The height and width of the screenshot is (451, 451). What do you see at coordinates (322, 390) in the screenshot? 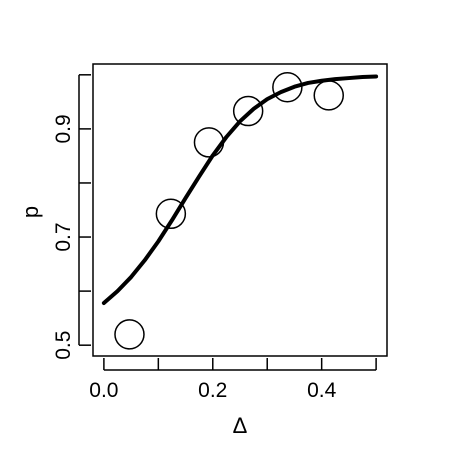
I see `x-tick-label: 0.4` at bounding box center [322, 390].